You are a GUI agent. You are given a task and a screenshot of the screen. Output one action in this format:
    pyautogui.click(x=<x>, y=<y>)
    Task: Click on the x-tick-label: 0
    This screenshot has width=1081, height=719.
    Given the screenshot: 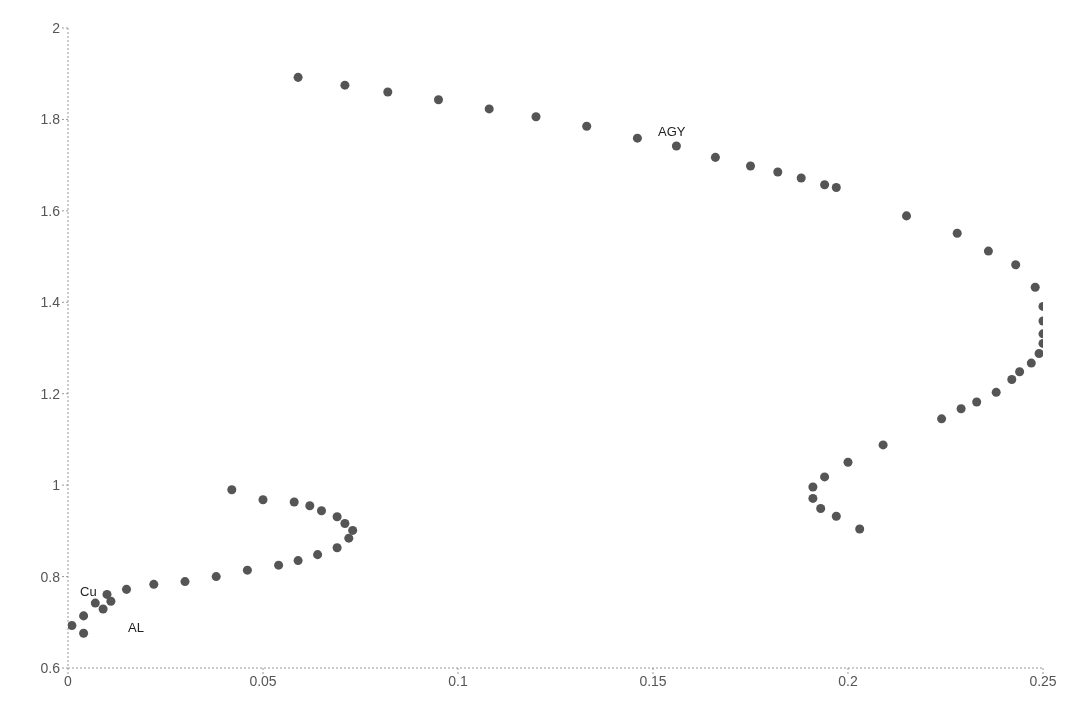 What is the action you would take?
    pyautogui.click(x=68, y=680)
    